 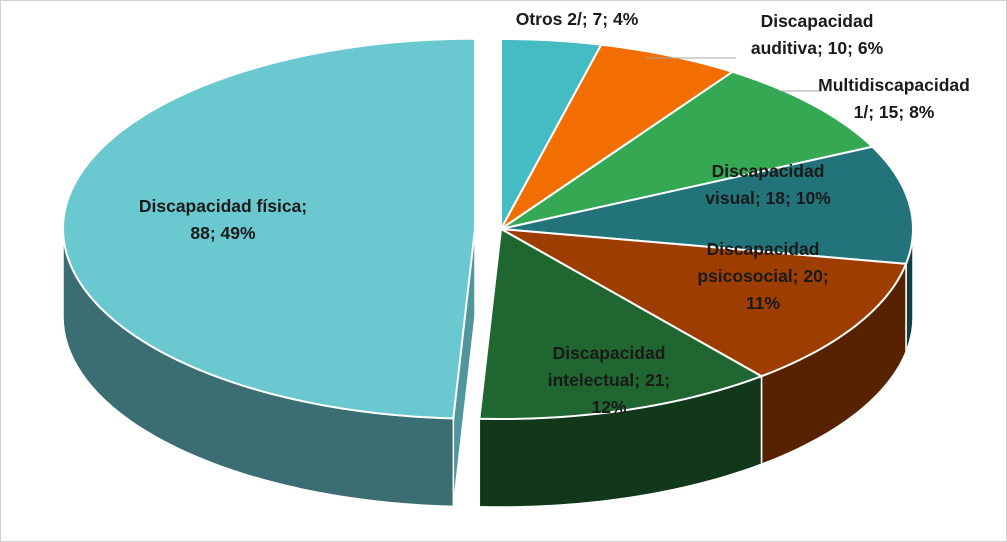 What do you see at coordinates (608, 407) in the screenshot?
I see `data-label-line: 12%` at bounding box center [608, 407].